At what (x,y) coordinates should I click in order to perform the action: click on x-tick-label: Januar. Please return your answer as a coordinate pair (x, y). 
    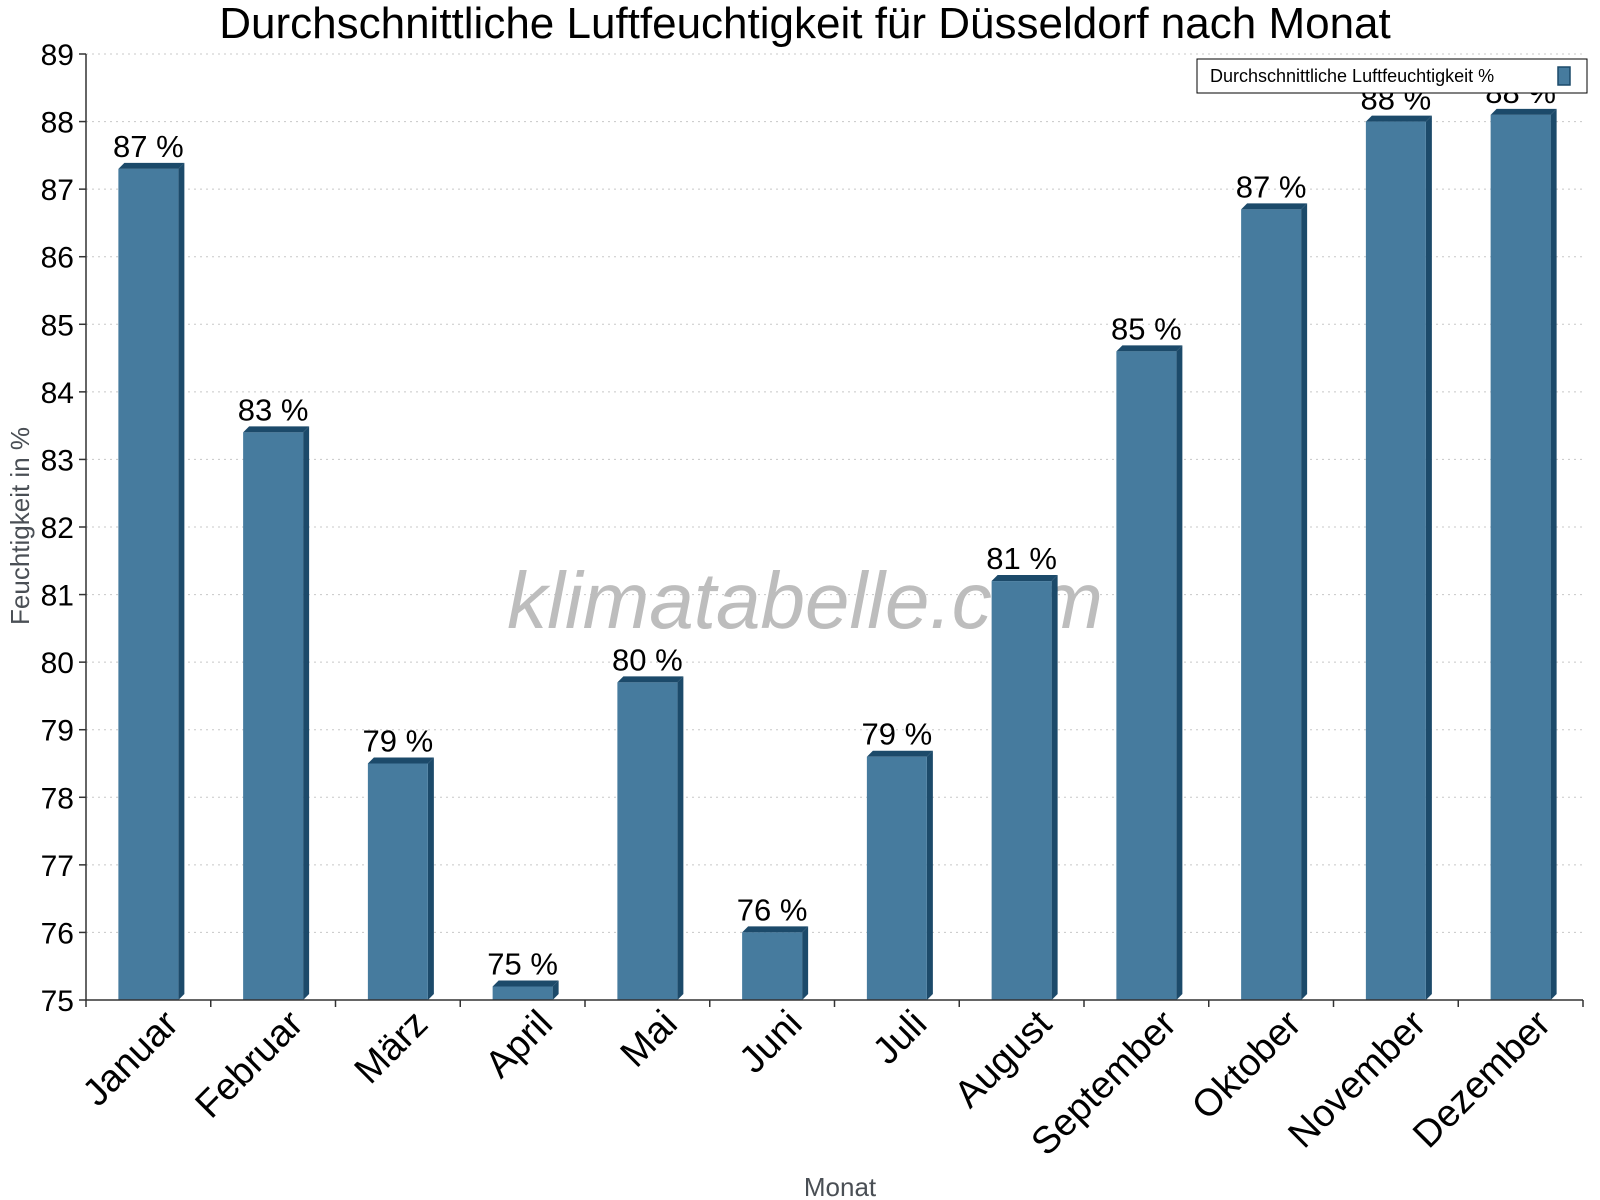
    Looking at the image, I should click on (131, 1058).